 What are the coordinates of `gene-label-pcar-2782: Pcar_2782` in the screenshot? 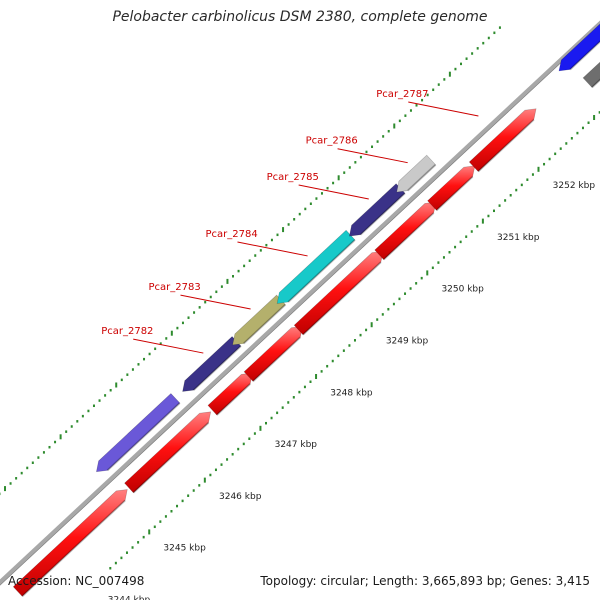 It's located at (127, 331).